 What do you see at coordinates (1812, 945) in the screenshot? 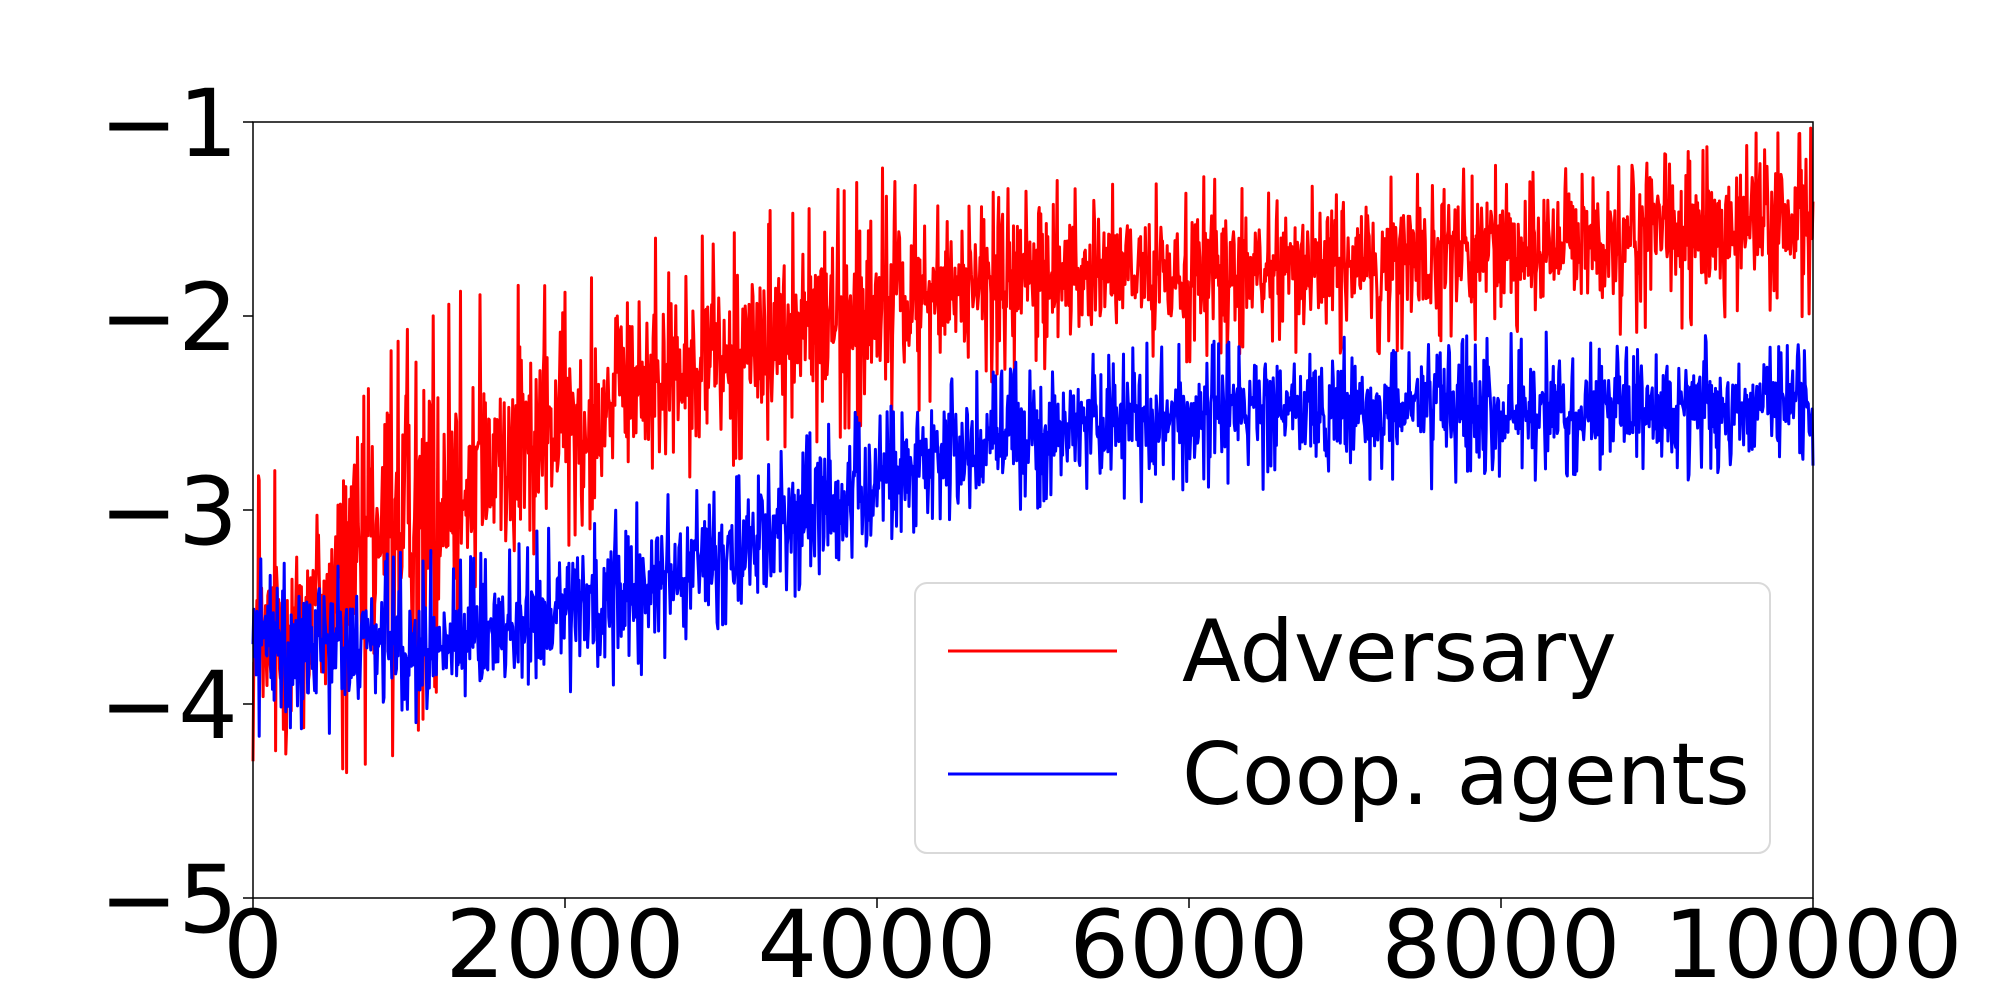
I see `x-tick-label: 10000` at bounding box center [1812, 945].